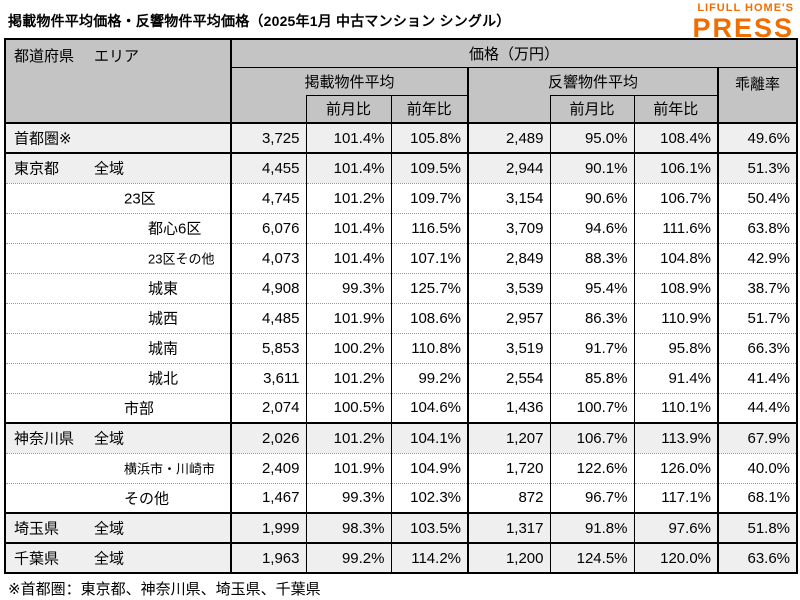 This screenshot has height=600, width=800. What do you see at coordinates (268, 377) in the screenshot?
I see `row-listed-price: 3,611` at bounding box center [268, 377].